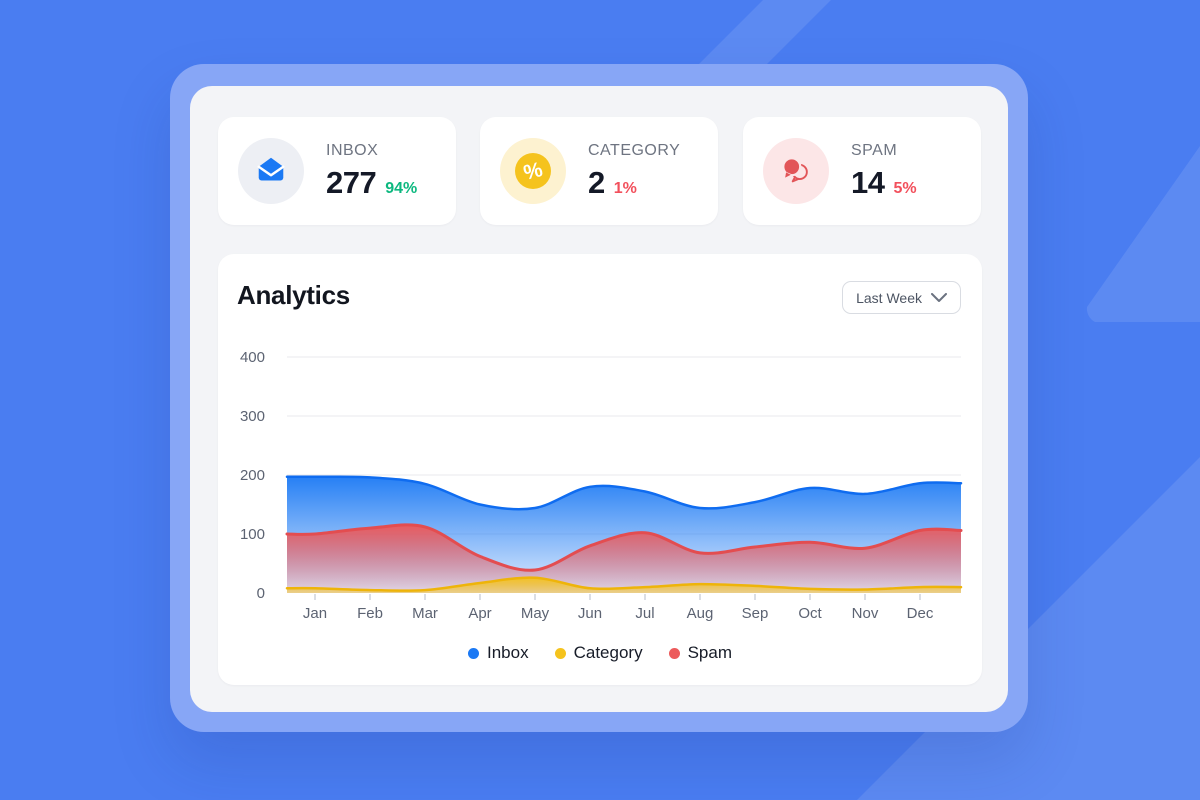  I want to click on svg-text: Aug, so click(700, 613).